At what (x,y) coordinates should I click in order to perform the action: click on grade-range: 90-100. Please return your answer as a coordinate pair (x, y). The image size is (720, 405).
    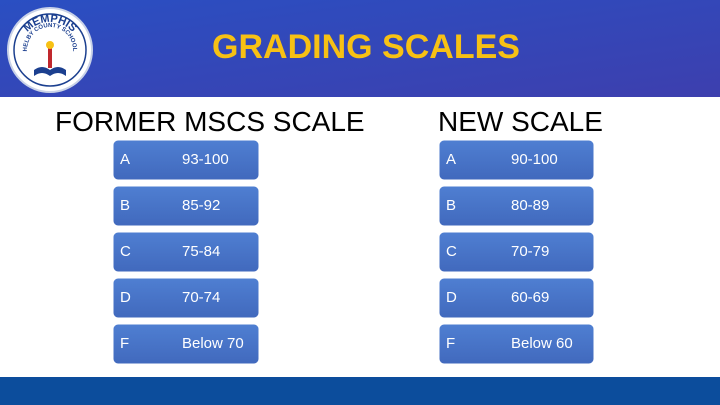
    Looking at the image, I should click on (534, 159).